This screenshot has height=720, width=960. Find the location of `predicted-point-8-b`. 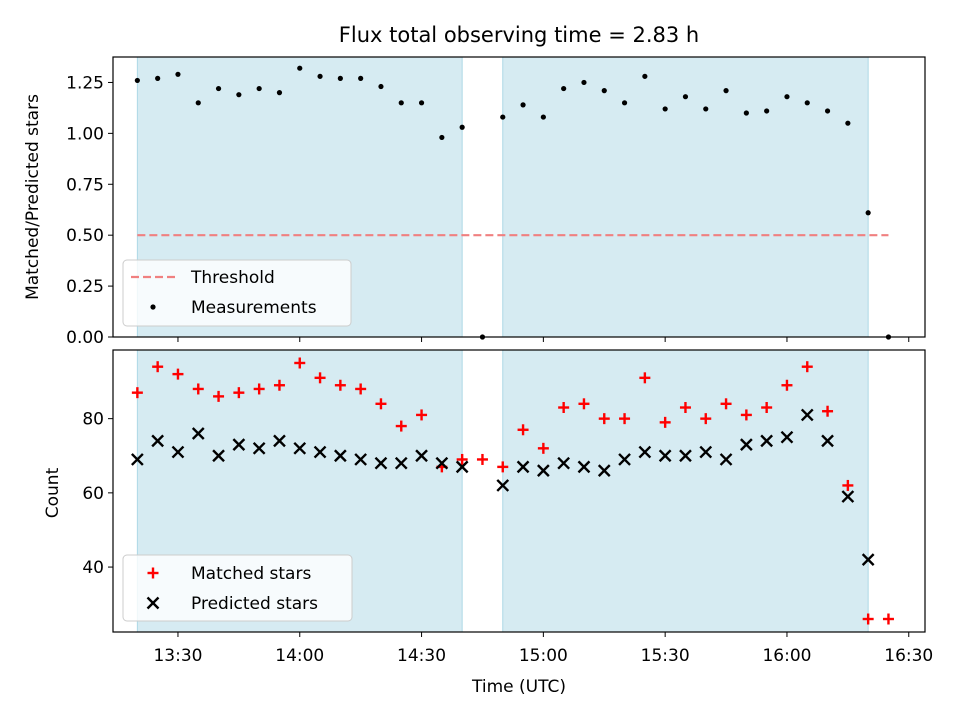

predicted-point-8-b is located at coordinates (300, 448).